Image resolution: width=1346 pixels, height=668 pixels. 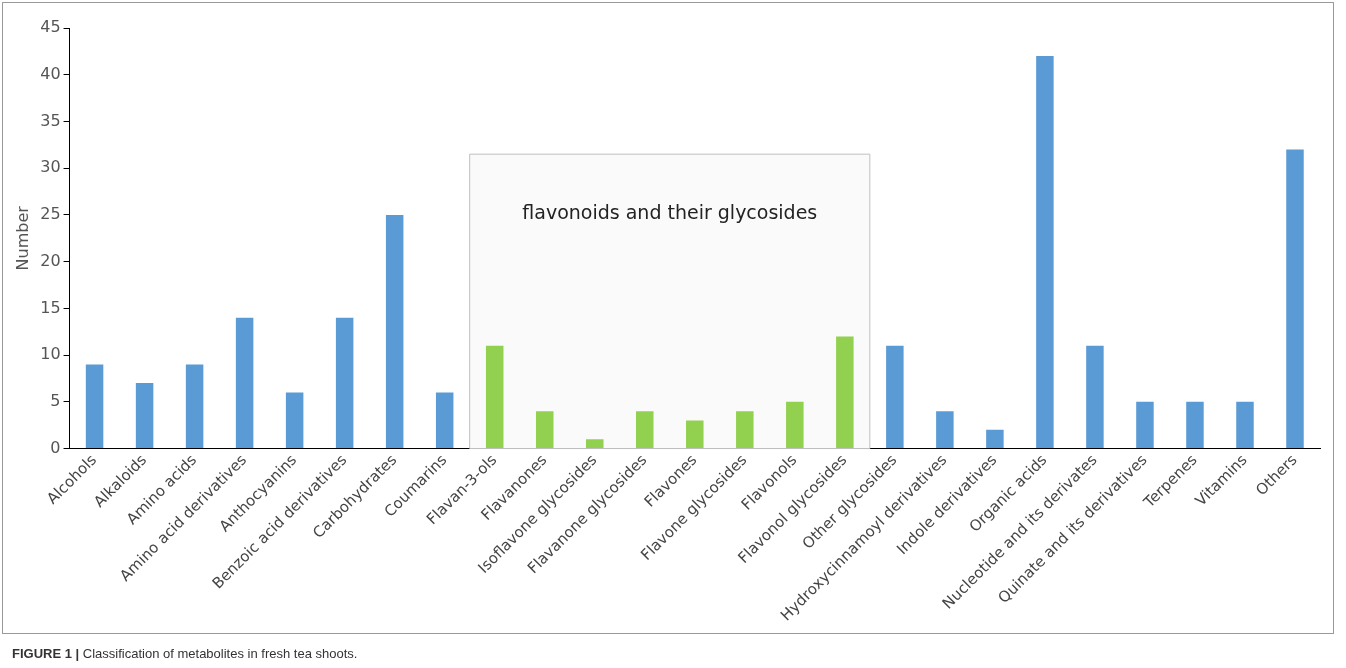 I want to click on y-tick-label: 0, so click(x=55, y=447).